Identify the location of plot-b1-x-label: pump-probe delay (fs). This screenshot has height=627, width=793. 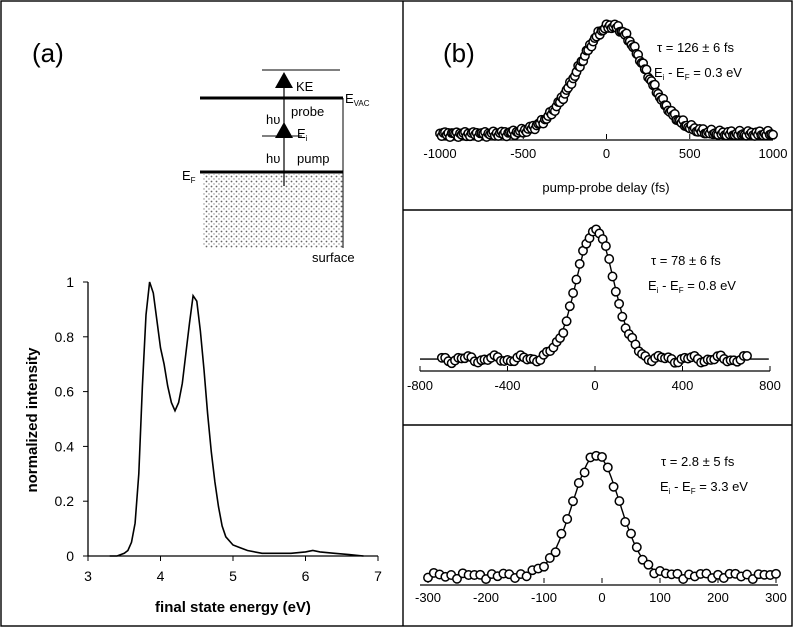
(605, 187).